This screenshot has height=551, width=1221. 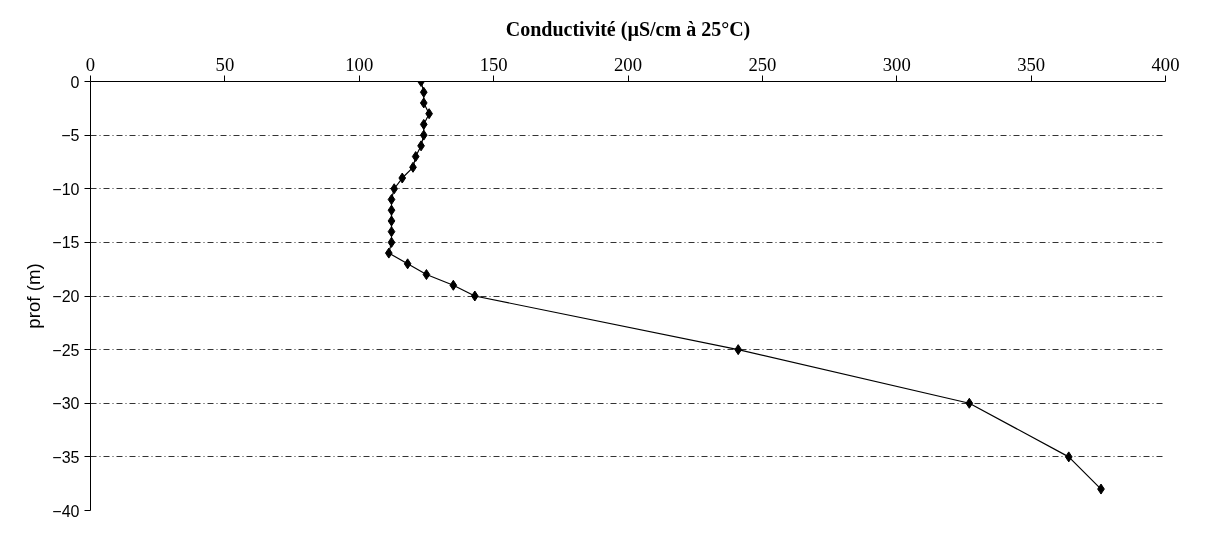 What do you see at coordinates (66, 457) in the screenshot?
I see `y-tick-label: −35` at bounding box center [66, 457].